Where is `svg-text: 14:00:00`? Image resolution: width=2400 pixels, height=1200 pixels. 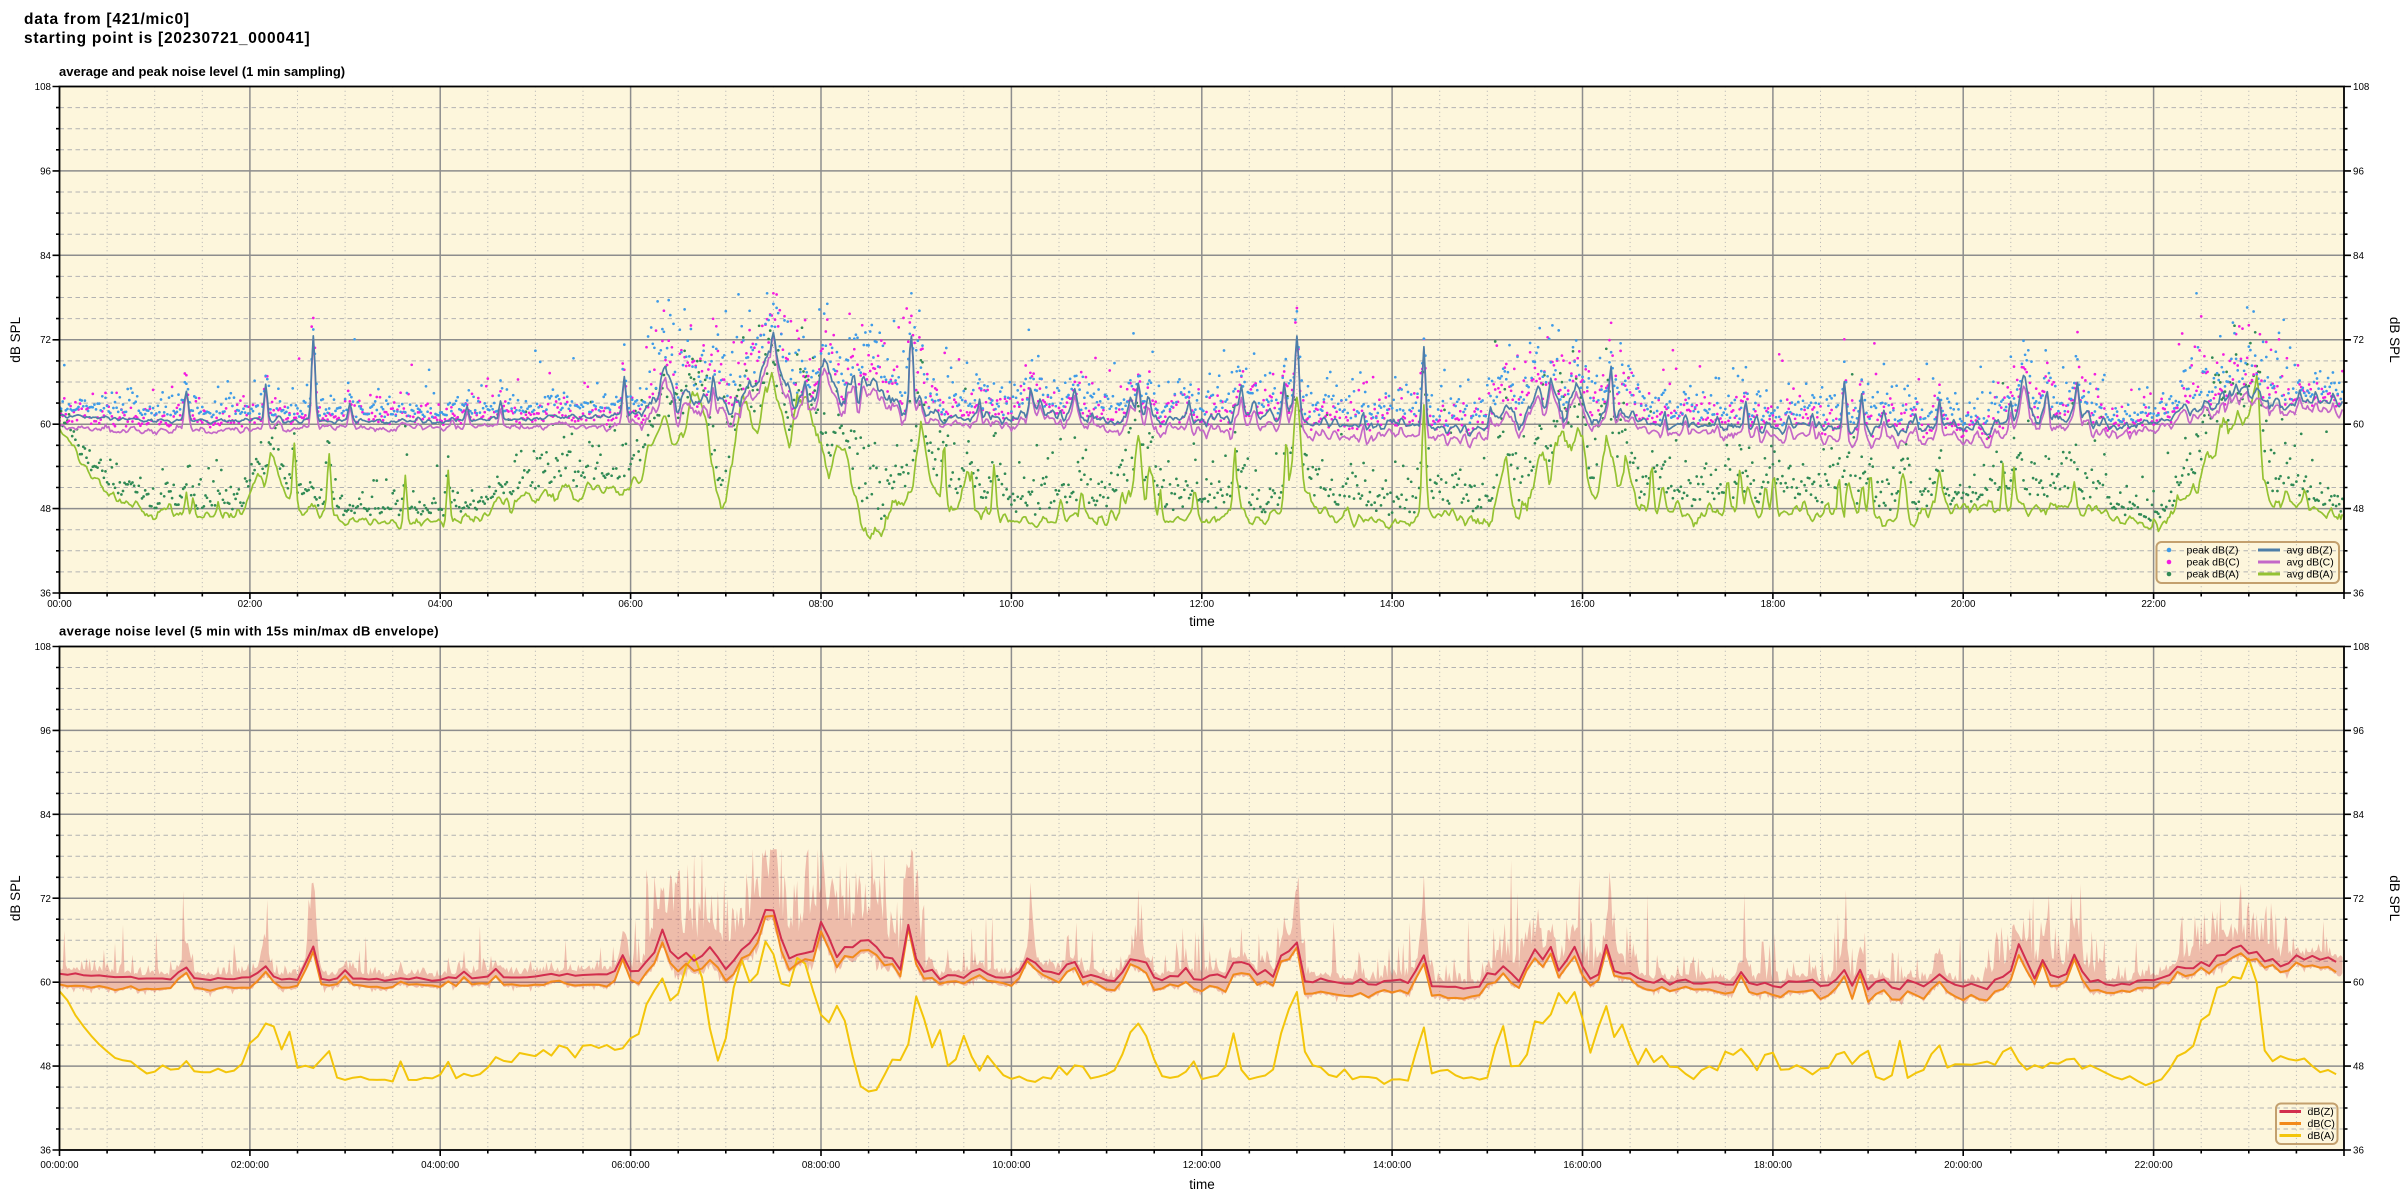 svg-text: 14:00:00 is located at coordinates (1392, 1165).